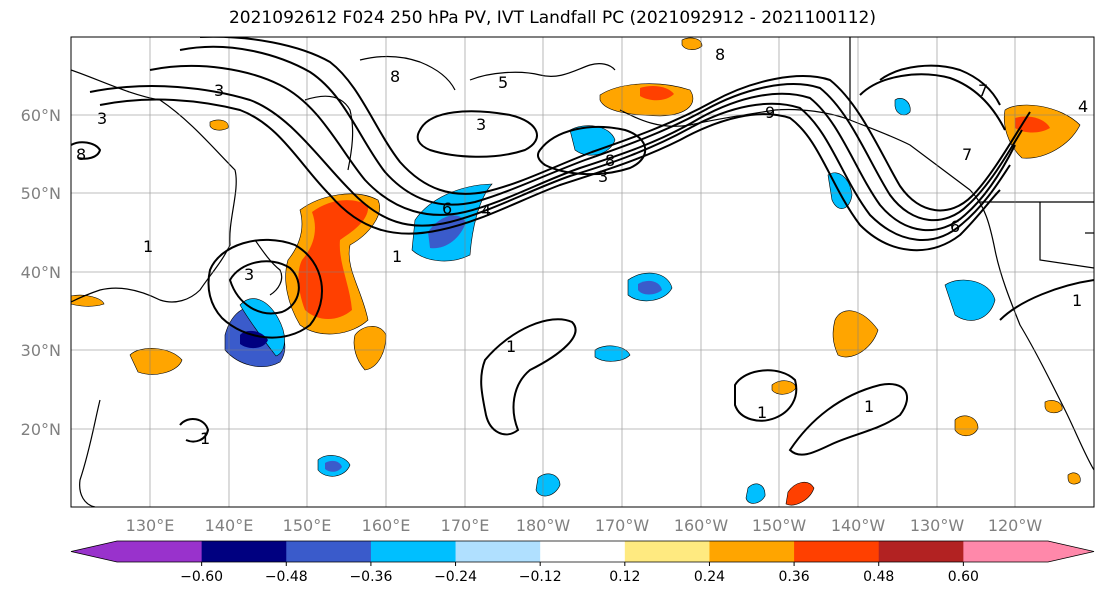 The height and width of the screenshot is (605, 1105). What do you see at coordinates (286, 577) in the screenshot?
I see `colorbar-tick-label: −0.48` at bounding box center [286, 577].